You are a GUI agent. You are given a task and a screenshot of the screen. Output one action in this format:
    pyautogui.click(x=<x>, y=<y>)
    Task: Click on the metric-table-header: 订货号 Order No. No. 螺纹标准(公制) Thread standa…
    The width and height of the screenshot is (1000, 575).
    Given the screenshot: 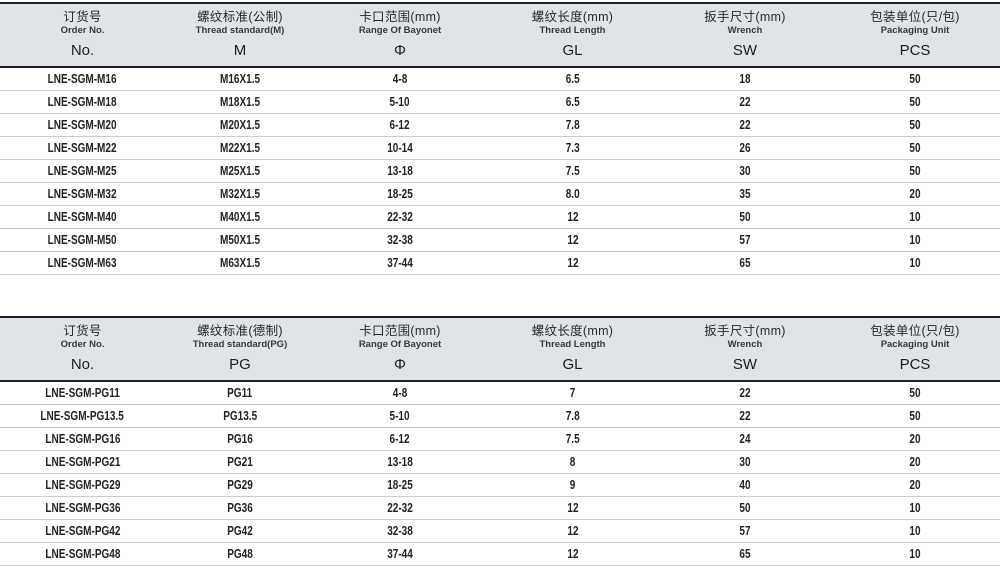 What is the action you would take?
    pyautogui.click(x=500, y=35)
    